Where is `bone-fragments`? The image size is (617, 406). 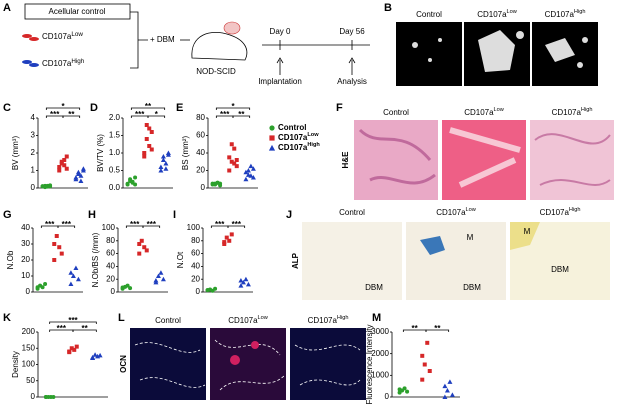
bone-fragments is located at coordinates (500, 51).